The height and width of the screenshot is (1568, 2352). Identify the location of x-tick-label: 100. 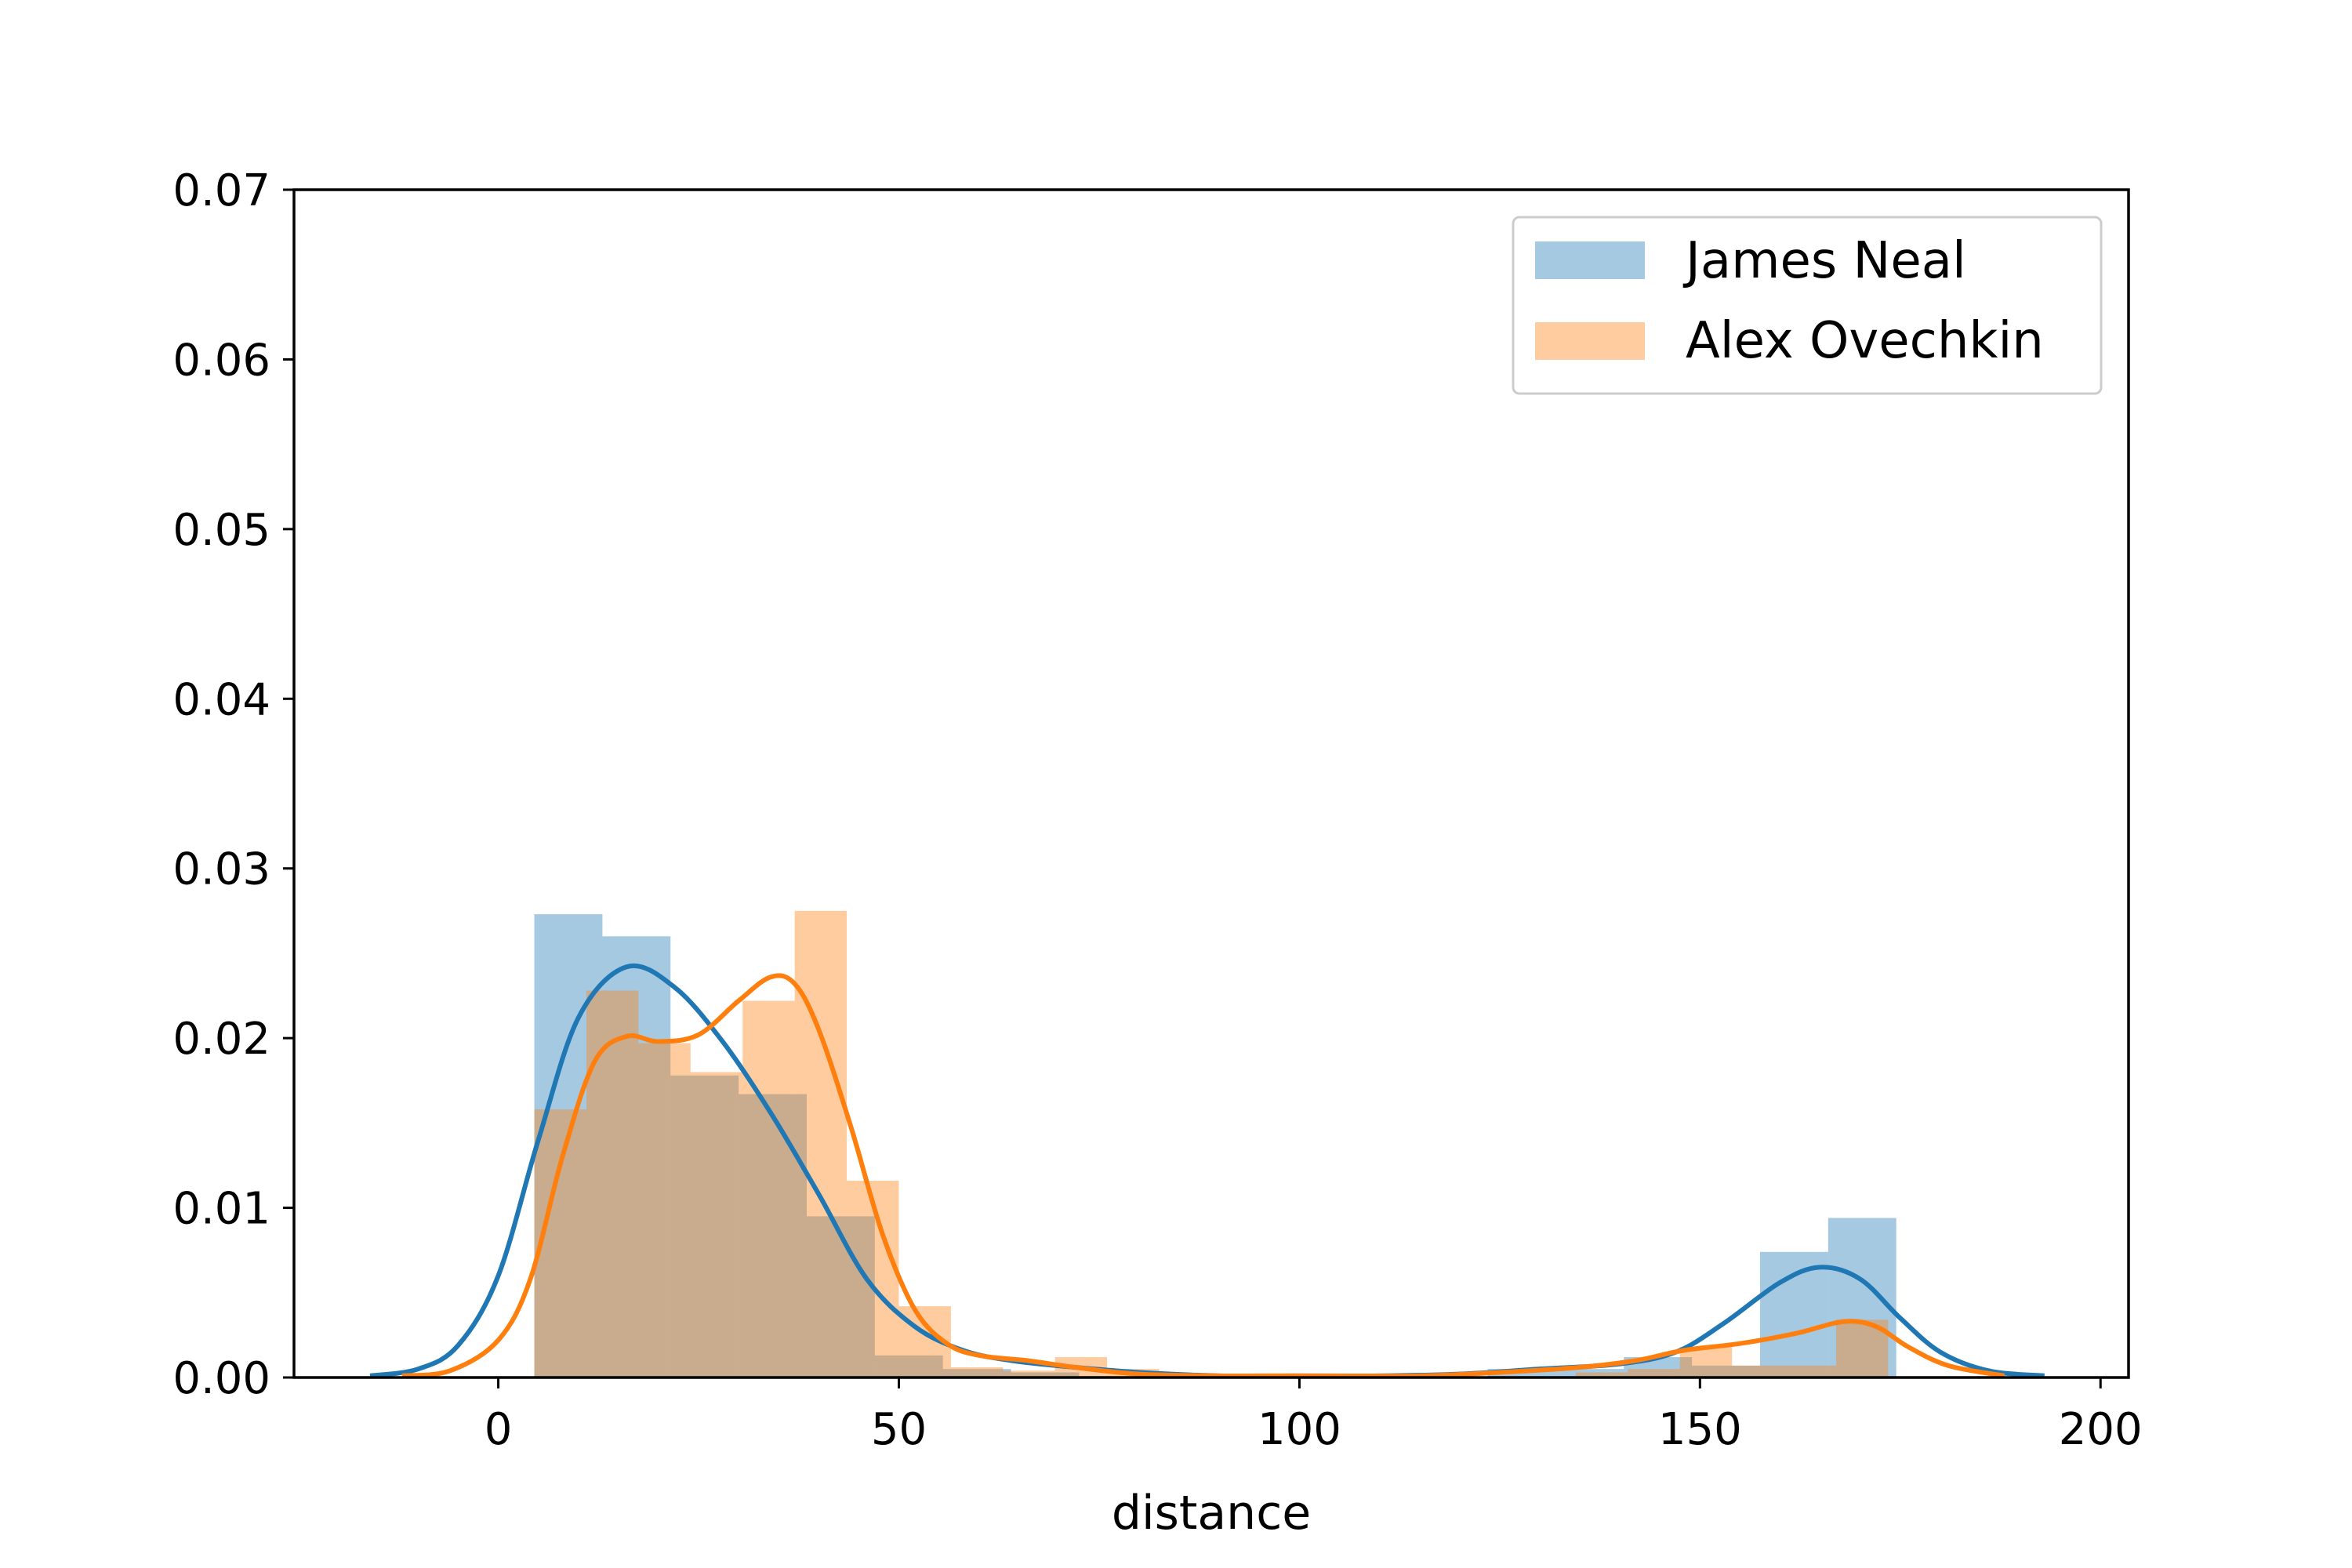
(1299, 1429).